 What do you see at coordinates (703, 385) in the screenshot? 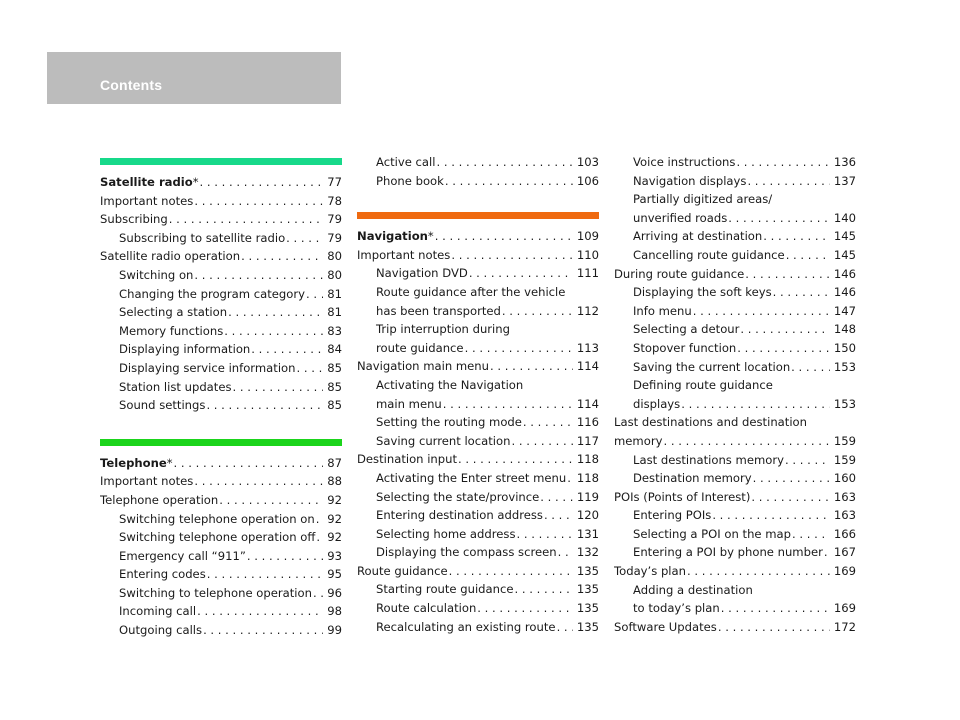
I see `toc-entry: Defining route guidance` at bounding box center [703, 385].